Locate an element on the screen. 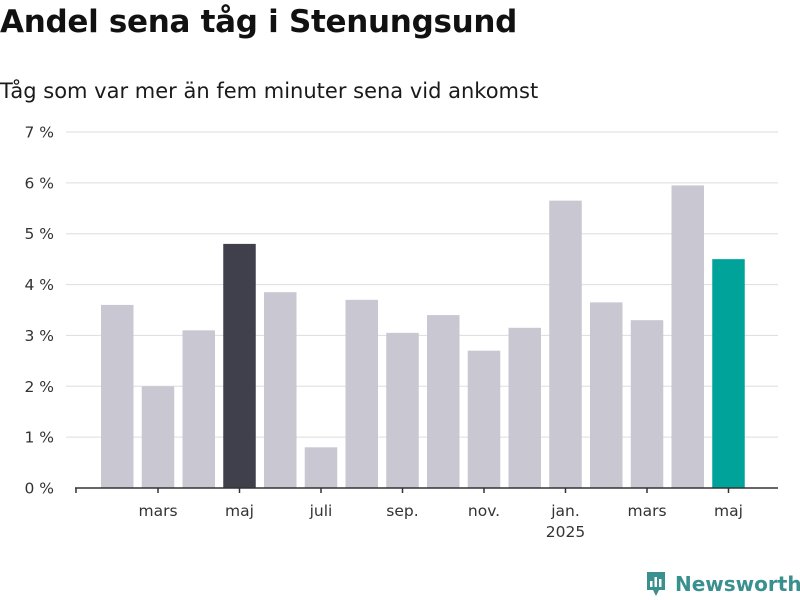 This screenshot has width=800, height=600. y-tick-label: 1 % is located at coordinates (39, 438).